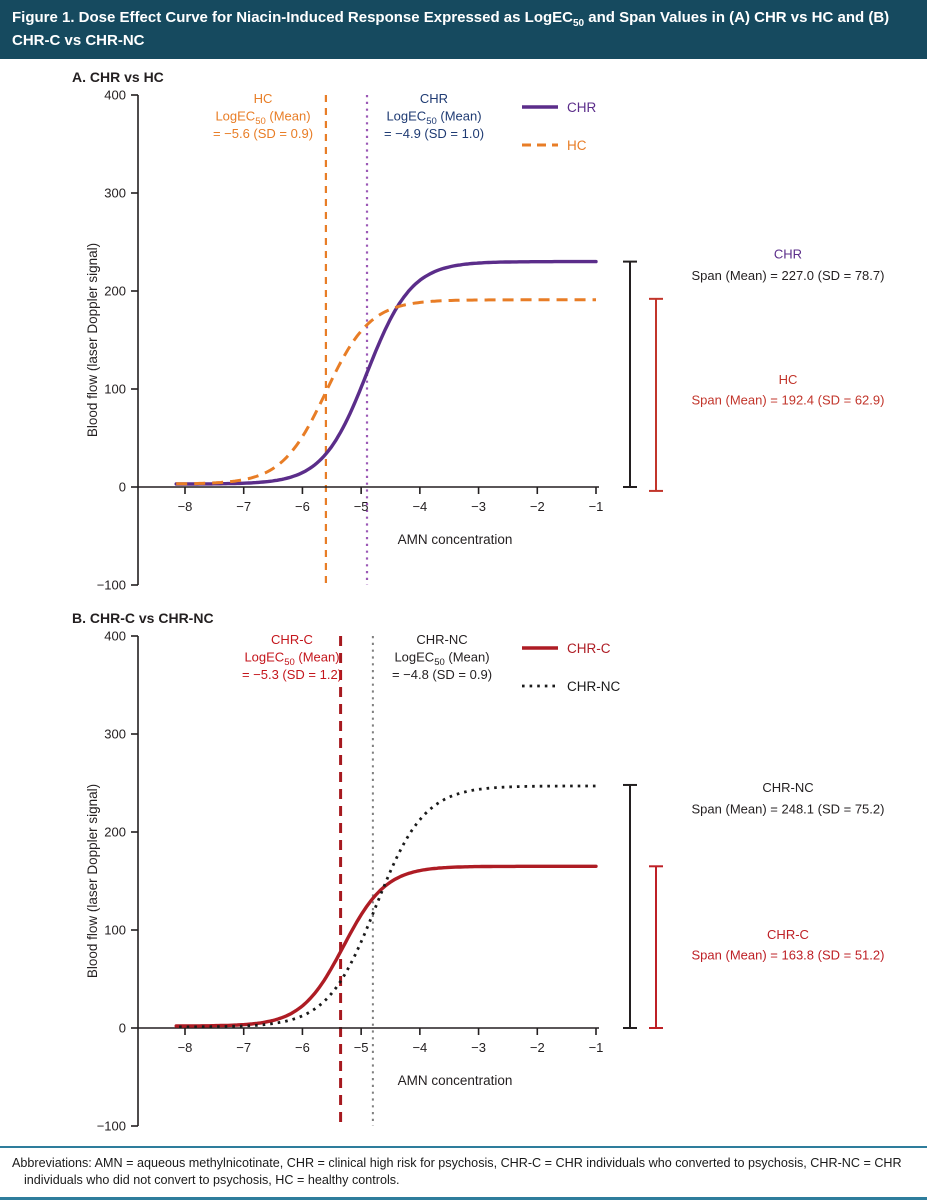 This screenshot has height=1200, width=927. I want to click on annotation-hc-logec50: HC LogEC50 (Mean)= −5.6 (SD = 0.9), so click(263, 116).